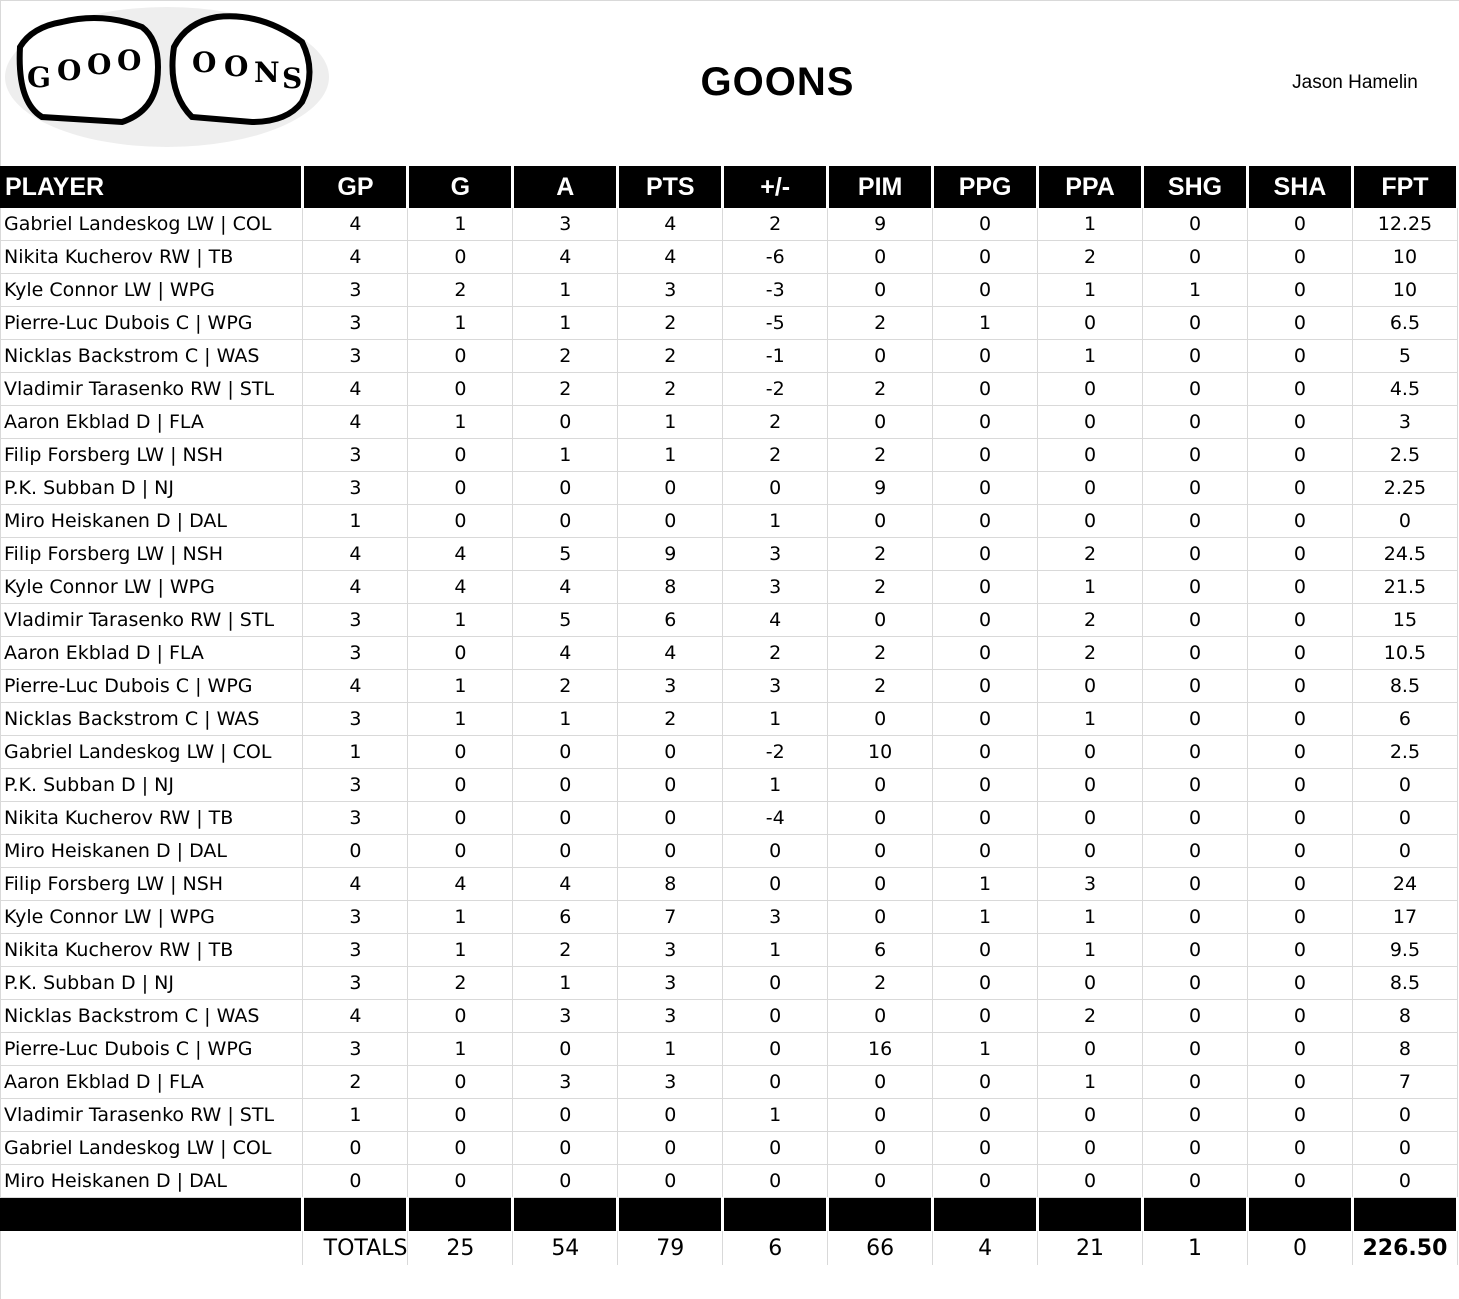 This screenshot has height=1299, width=1459. What do you see at coordinates (1405, 1049) in the screenshot?
I see `fpt-cell: 8` at bounding box center [1405, 1049].